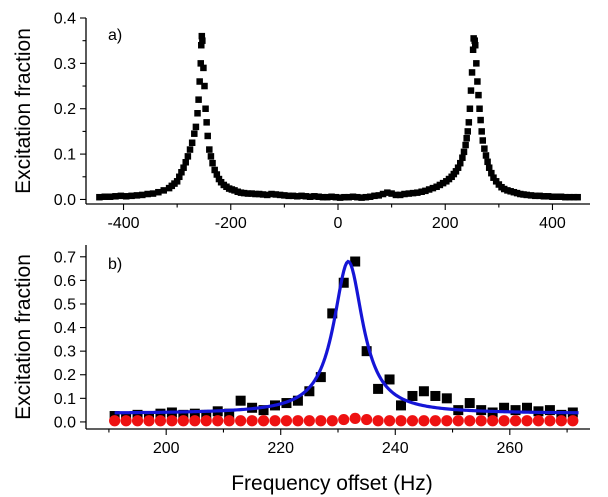  I want to click on y-tick-label: 0.0, so click(65, 200).